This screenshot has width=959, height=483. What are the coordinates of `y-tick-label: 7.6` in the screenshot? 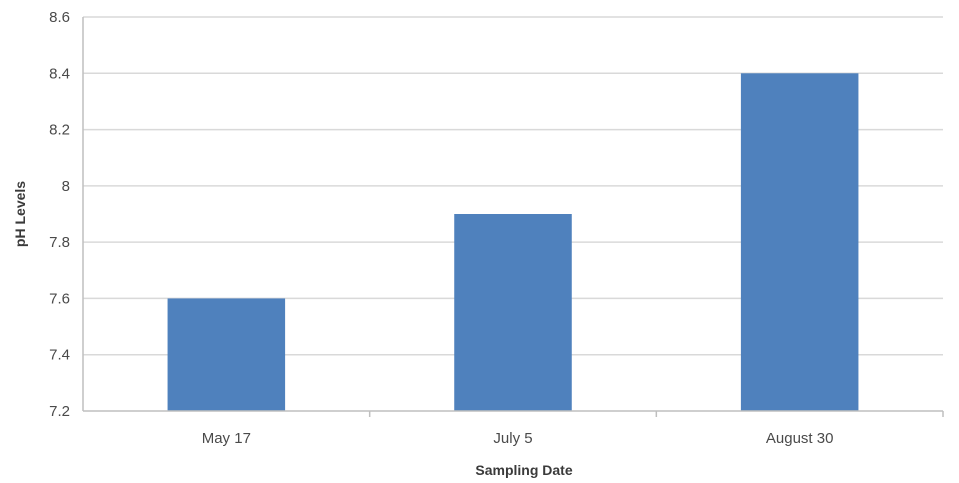 It's located at (59, 298).